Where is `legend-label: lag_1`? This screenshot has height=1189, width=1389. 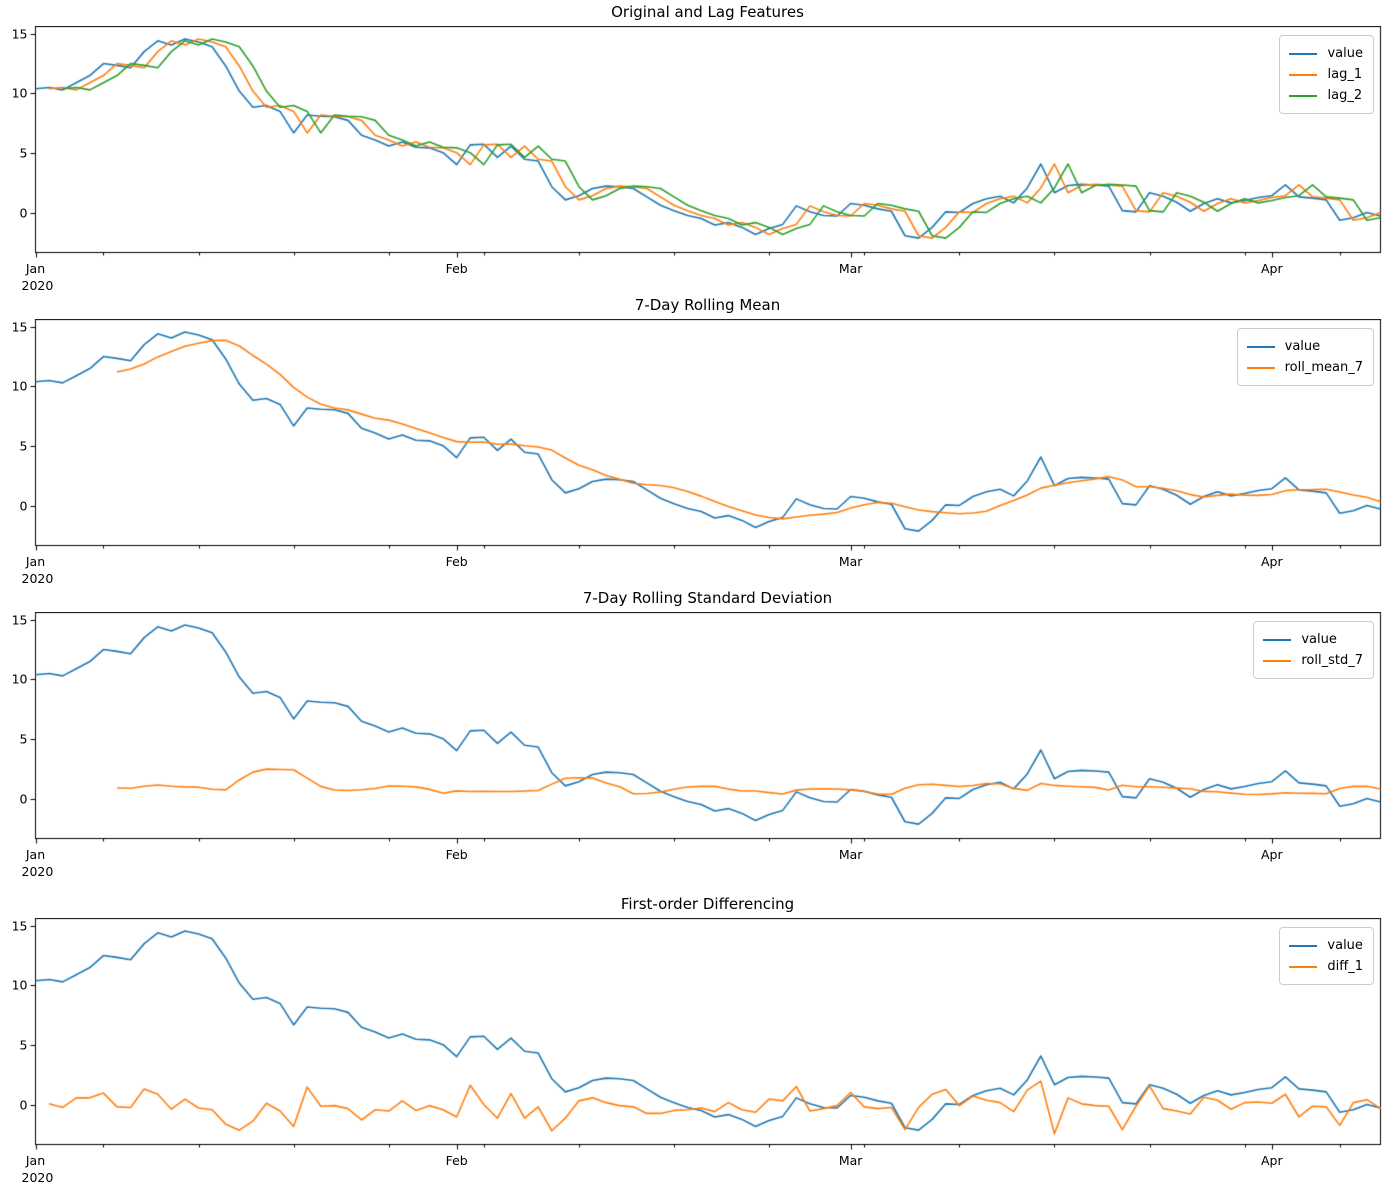 legend-label: lag_1 is located at coordinates (1345, 74).